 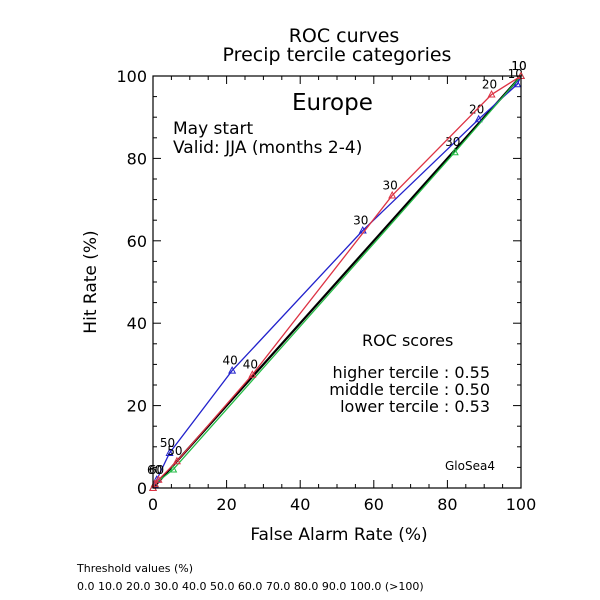 What do you see at coordinates (407, 340) in the screenshot?
I see `roc-scores-title: ROC scores` at bounding box center [407, 340].